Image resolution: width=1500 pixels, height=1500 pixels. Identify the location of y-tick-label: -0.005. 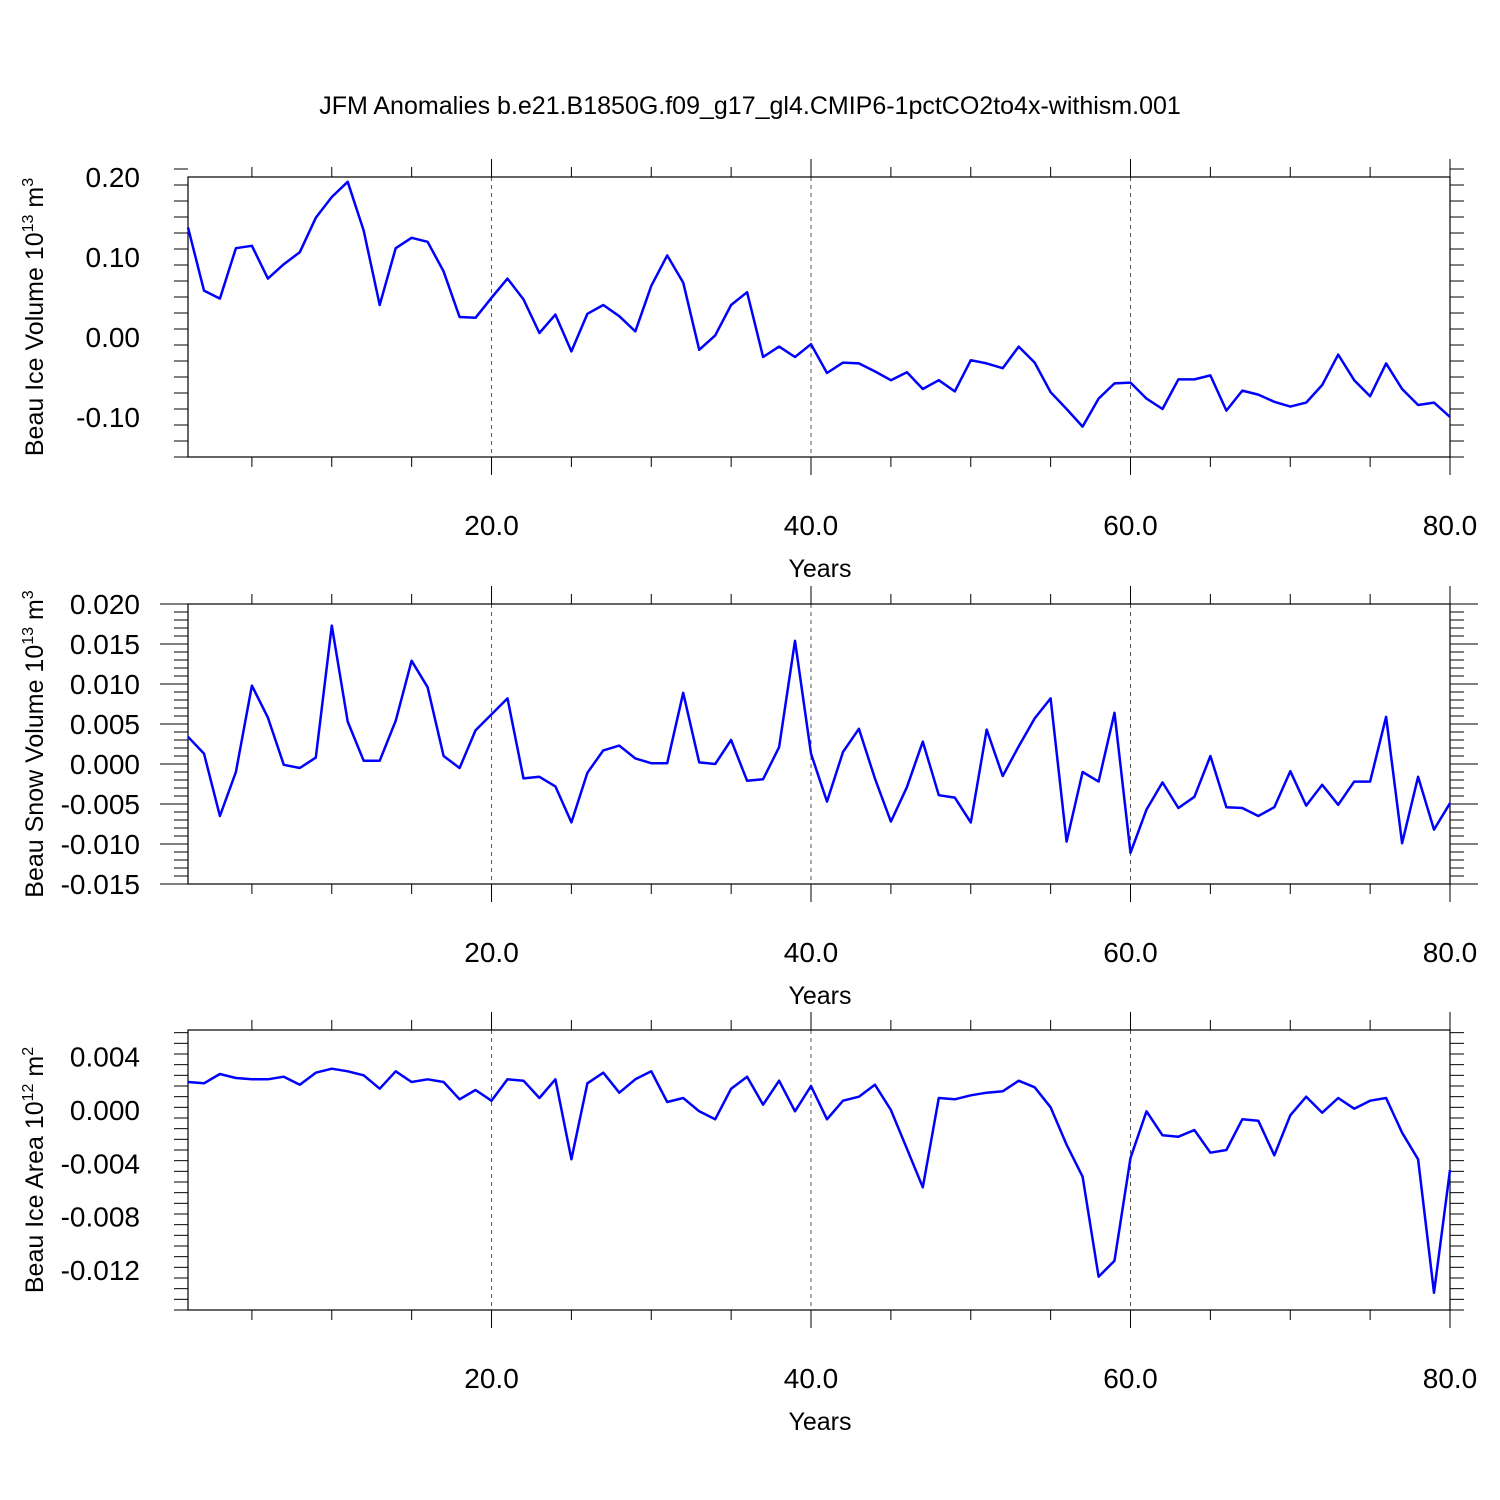
(100, 804).